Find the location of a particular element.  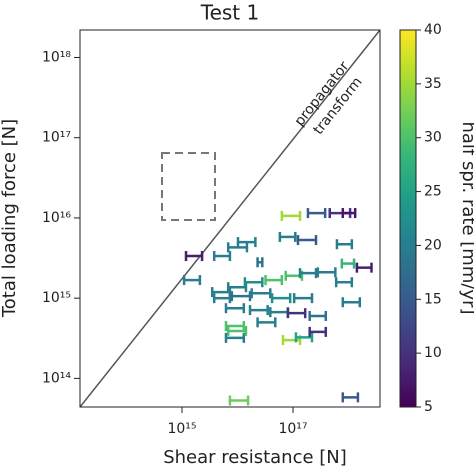

colorbar-tick-label: 15 is located at coordinates (433, 299).